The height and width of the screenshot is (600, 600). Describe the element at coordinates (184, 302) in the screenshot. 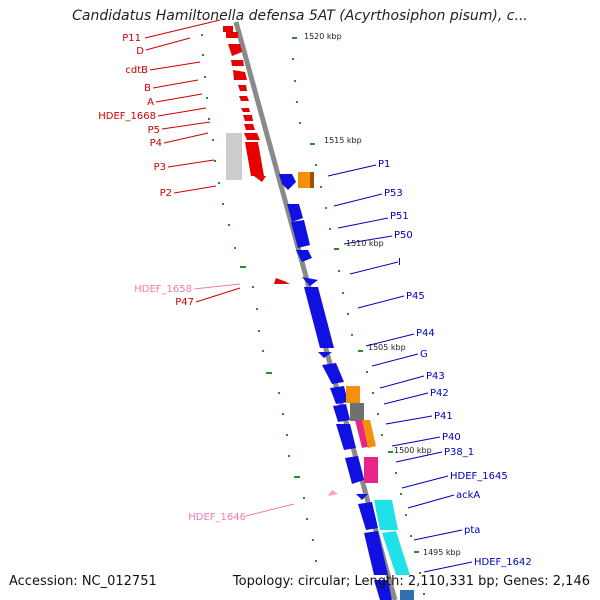

I see `gene-label: P47` at that location.